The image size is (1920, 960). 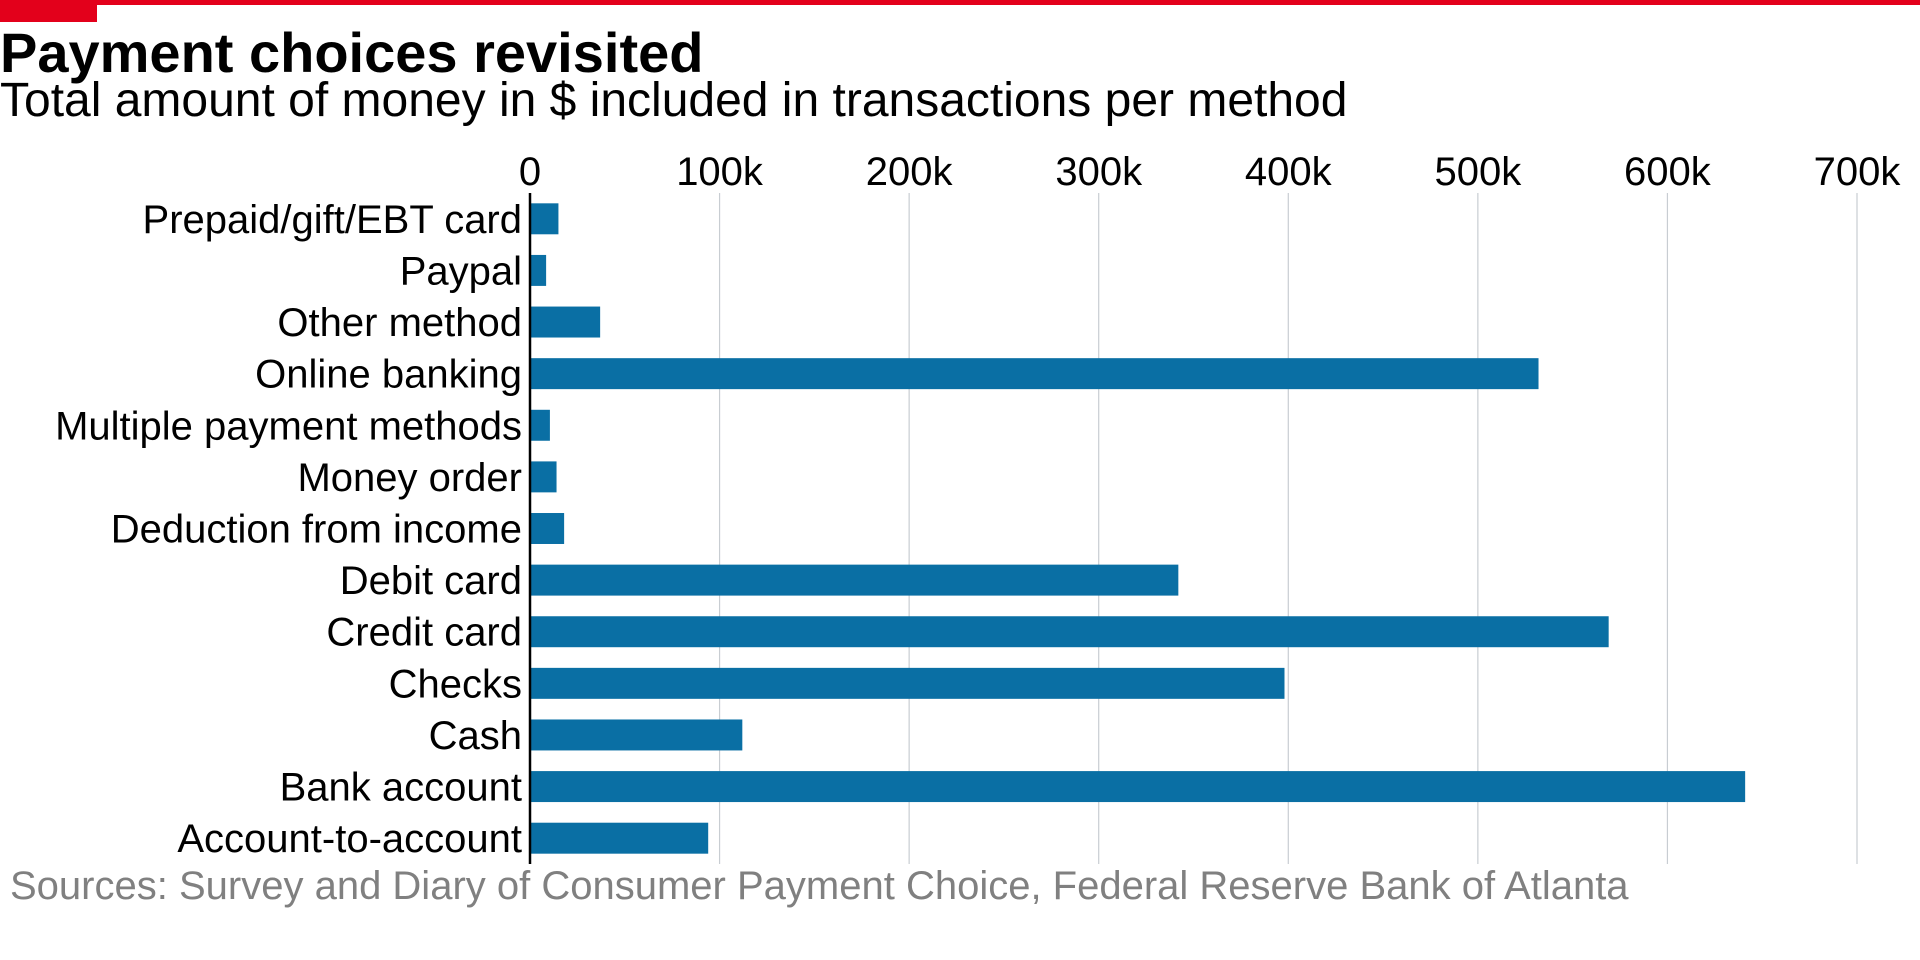 I want to click on x-tick-label: 300k, so click(x=1099, y=172).